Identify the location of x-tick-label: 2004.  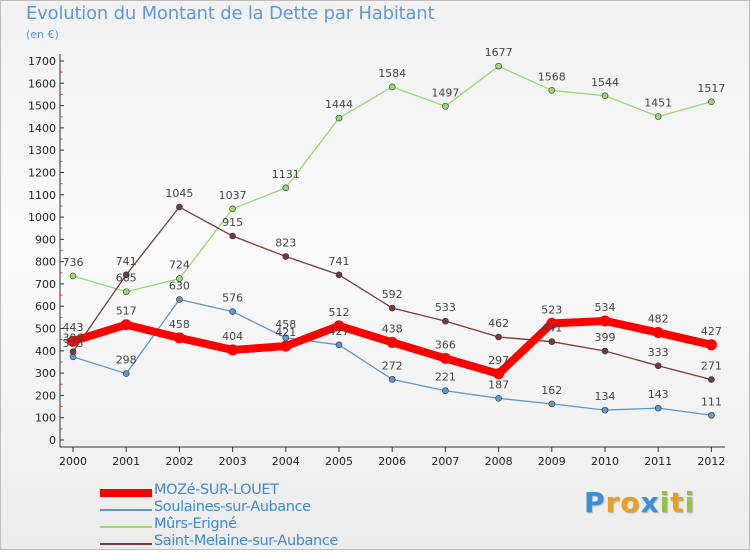
(286, 461).